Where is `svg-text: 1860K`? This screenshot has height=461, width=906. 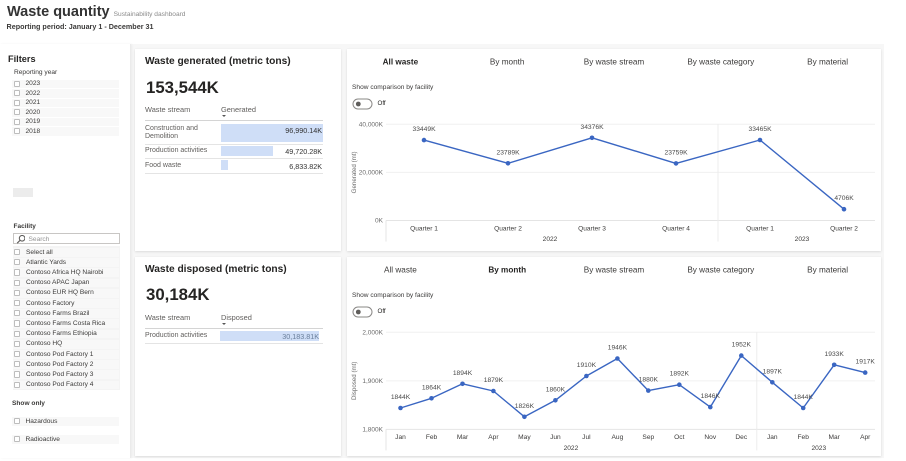
svg-text: 1860K is located at coordinates (556, 389).